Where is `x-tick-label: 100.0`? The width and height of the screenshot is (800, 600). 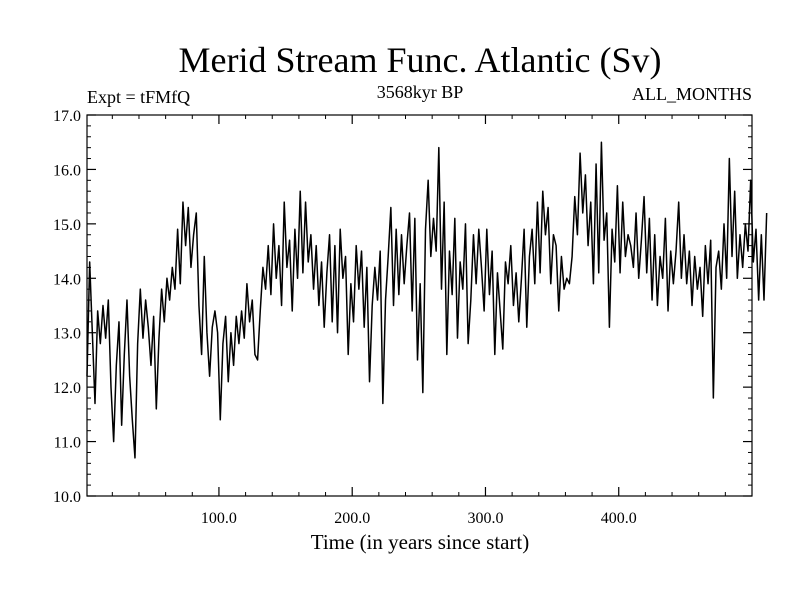 x-tick-label: 100.0 is located at coordinates (219, 518).